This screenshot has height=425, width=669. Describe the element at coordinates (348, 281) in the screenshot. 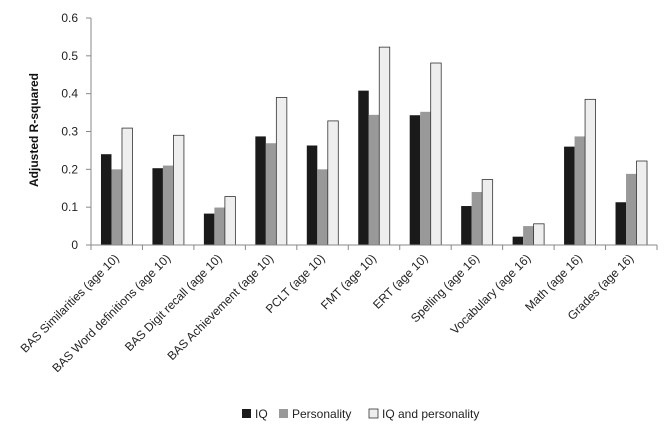

I see `x-tick-label: FMT (age 10)` at that location.